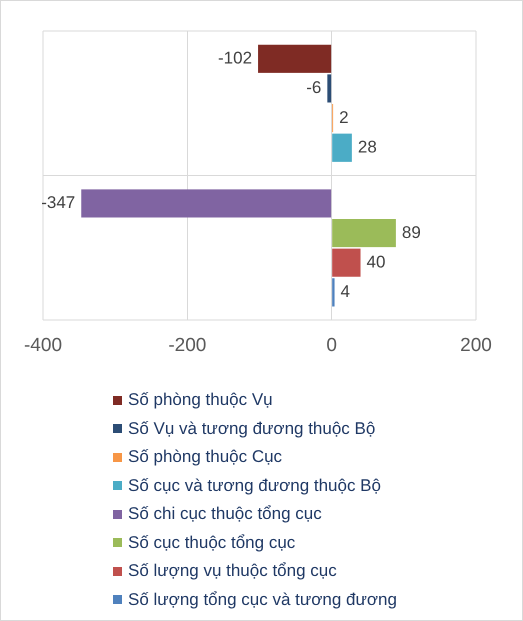 The image size is (523, 621). I want to click on x-tick-label: 200, so click(476, 345).